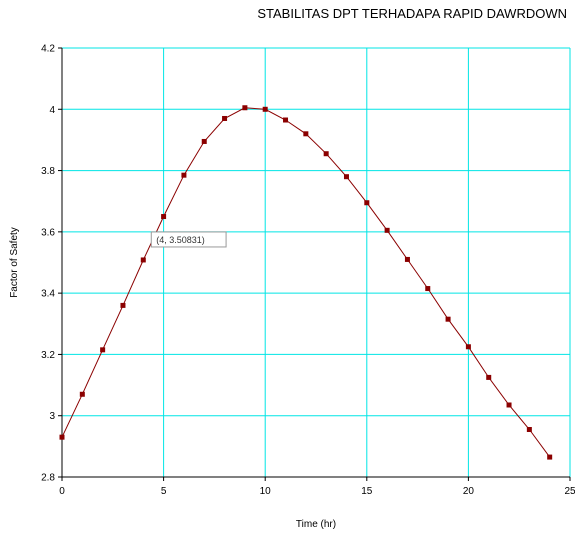 Image resolution: width=575 pixels, height=533 pixels. Describe the element at coordinates (62, 491) in the screenshot. I see `x-tick-label: 0` at that location.